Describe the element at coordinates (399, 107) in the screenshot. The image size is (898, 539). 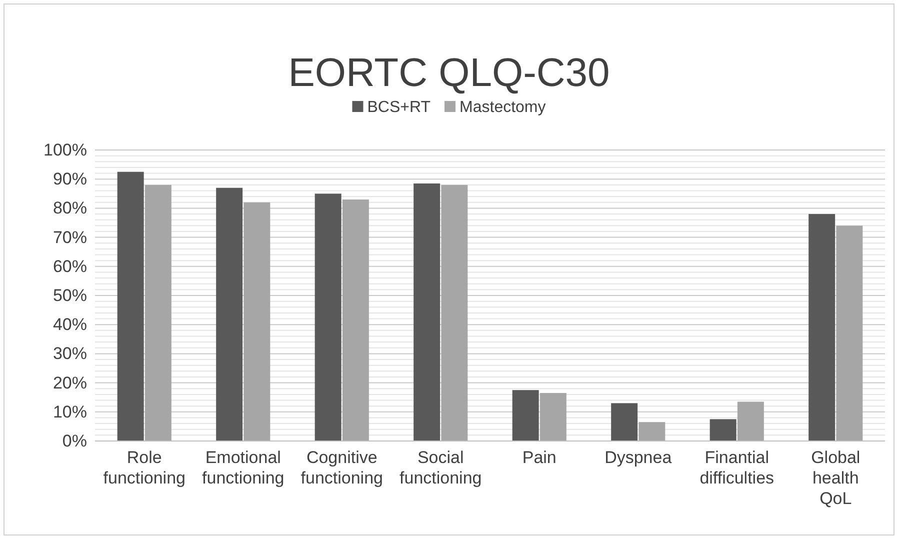
I see `legend-label: BCS+RT` at that location.